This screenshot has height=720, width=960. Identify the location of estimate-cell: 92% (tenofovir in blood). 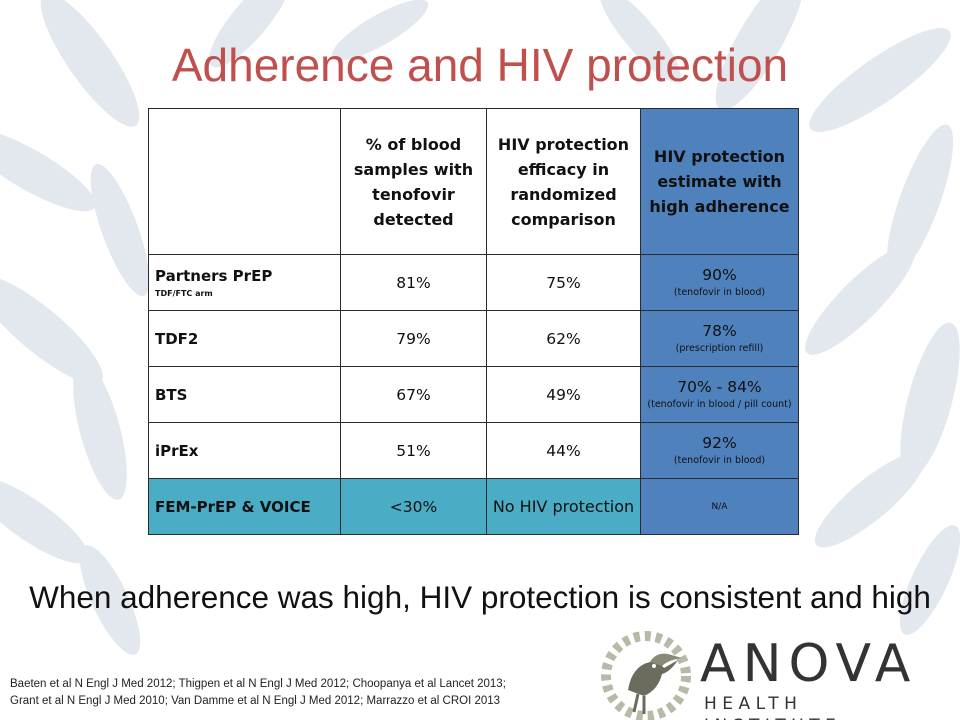
(719, 450).